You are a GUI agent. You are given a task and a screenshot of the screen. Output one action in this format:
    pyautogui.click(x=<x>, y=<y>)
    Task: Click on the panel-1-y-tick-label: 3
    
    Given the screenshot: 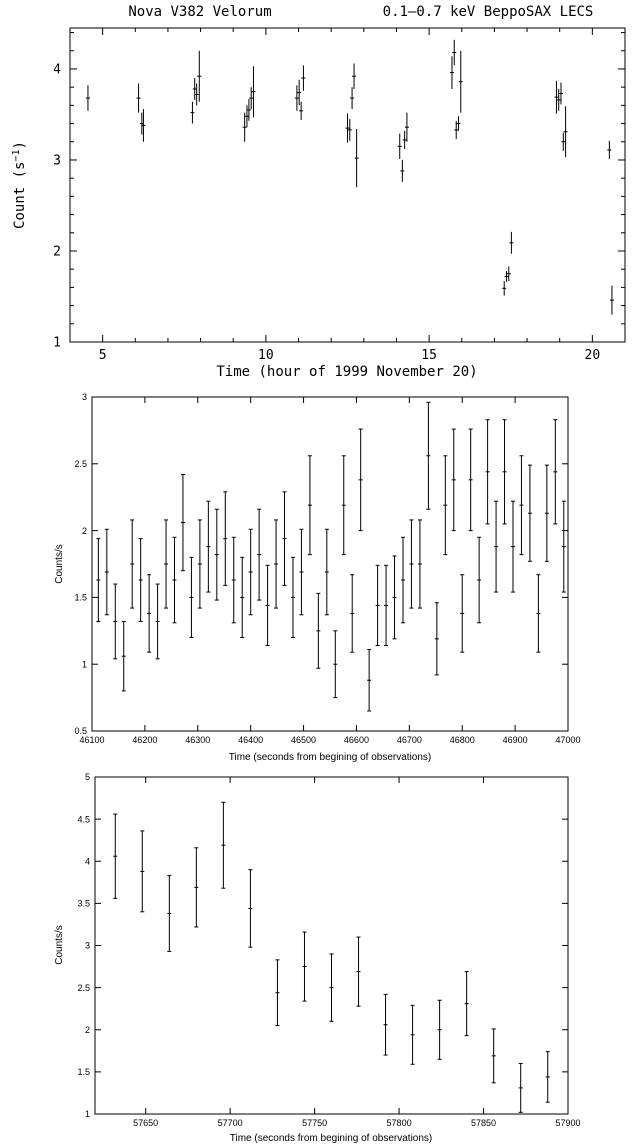 What is the action you would take?
    pyautogui.click(x=57, y=161)
    